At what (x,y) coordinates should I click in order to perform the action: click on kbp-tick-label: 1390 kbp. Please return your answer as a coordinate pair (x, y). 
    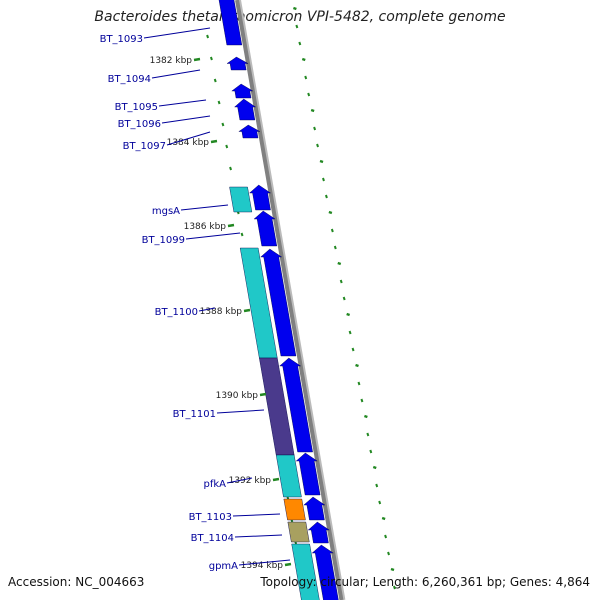
    Looking at the image, I should click on (237, 396).